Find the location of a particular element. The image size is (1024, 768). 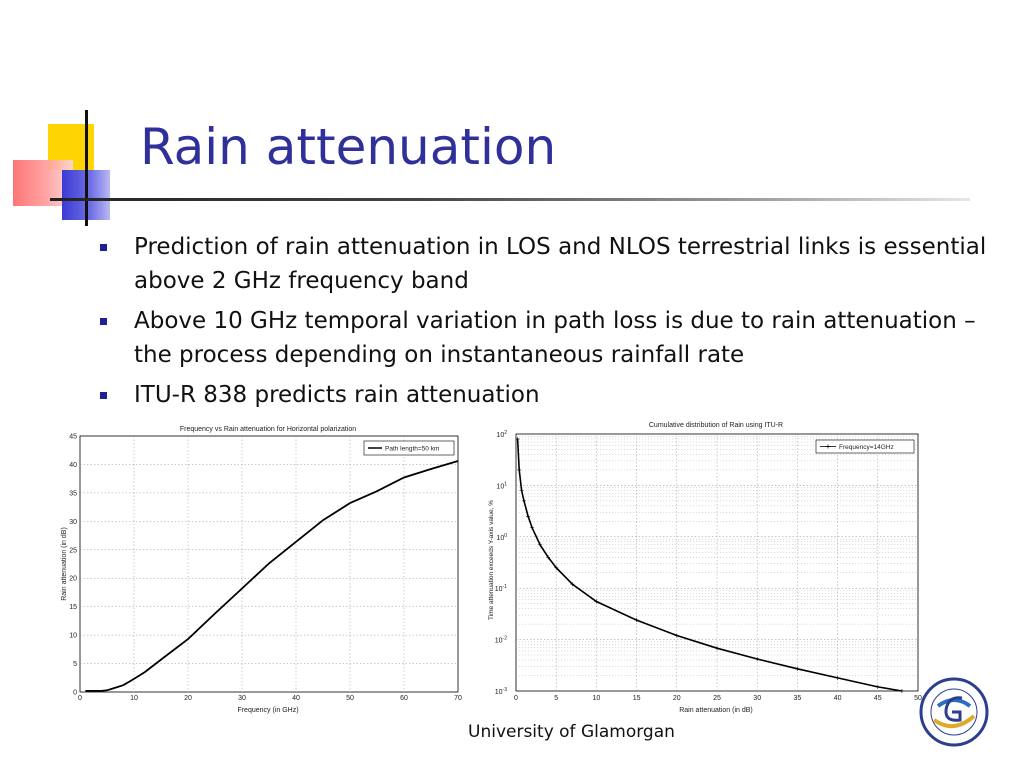

x-tick-label: 60 is located at coordinates (404, 698).